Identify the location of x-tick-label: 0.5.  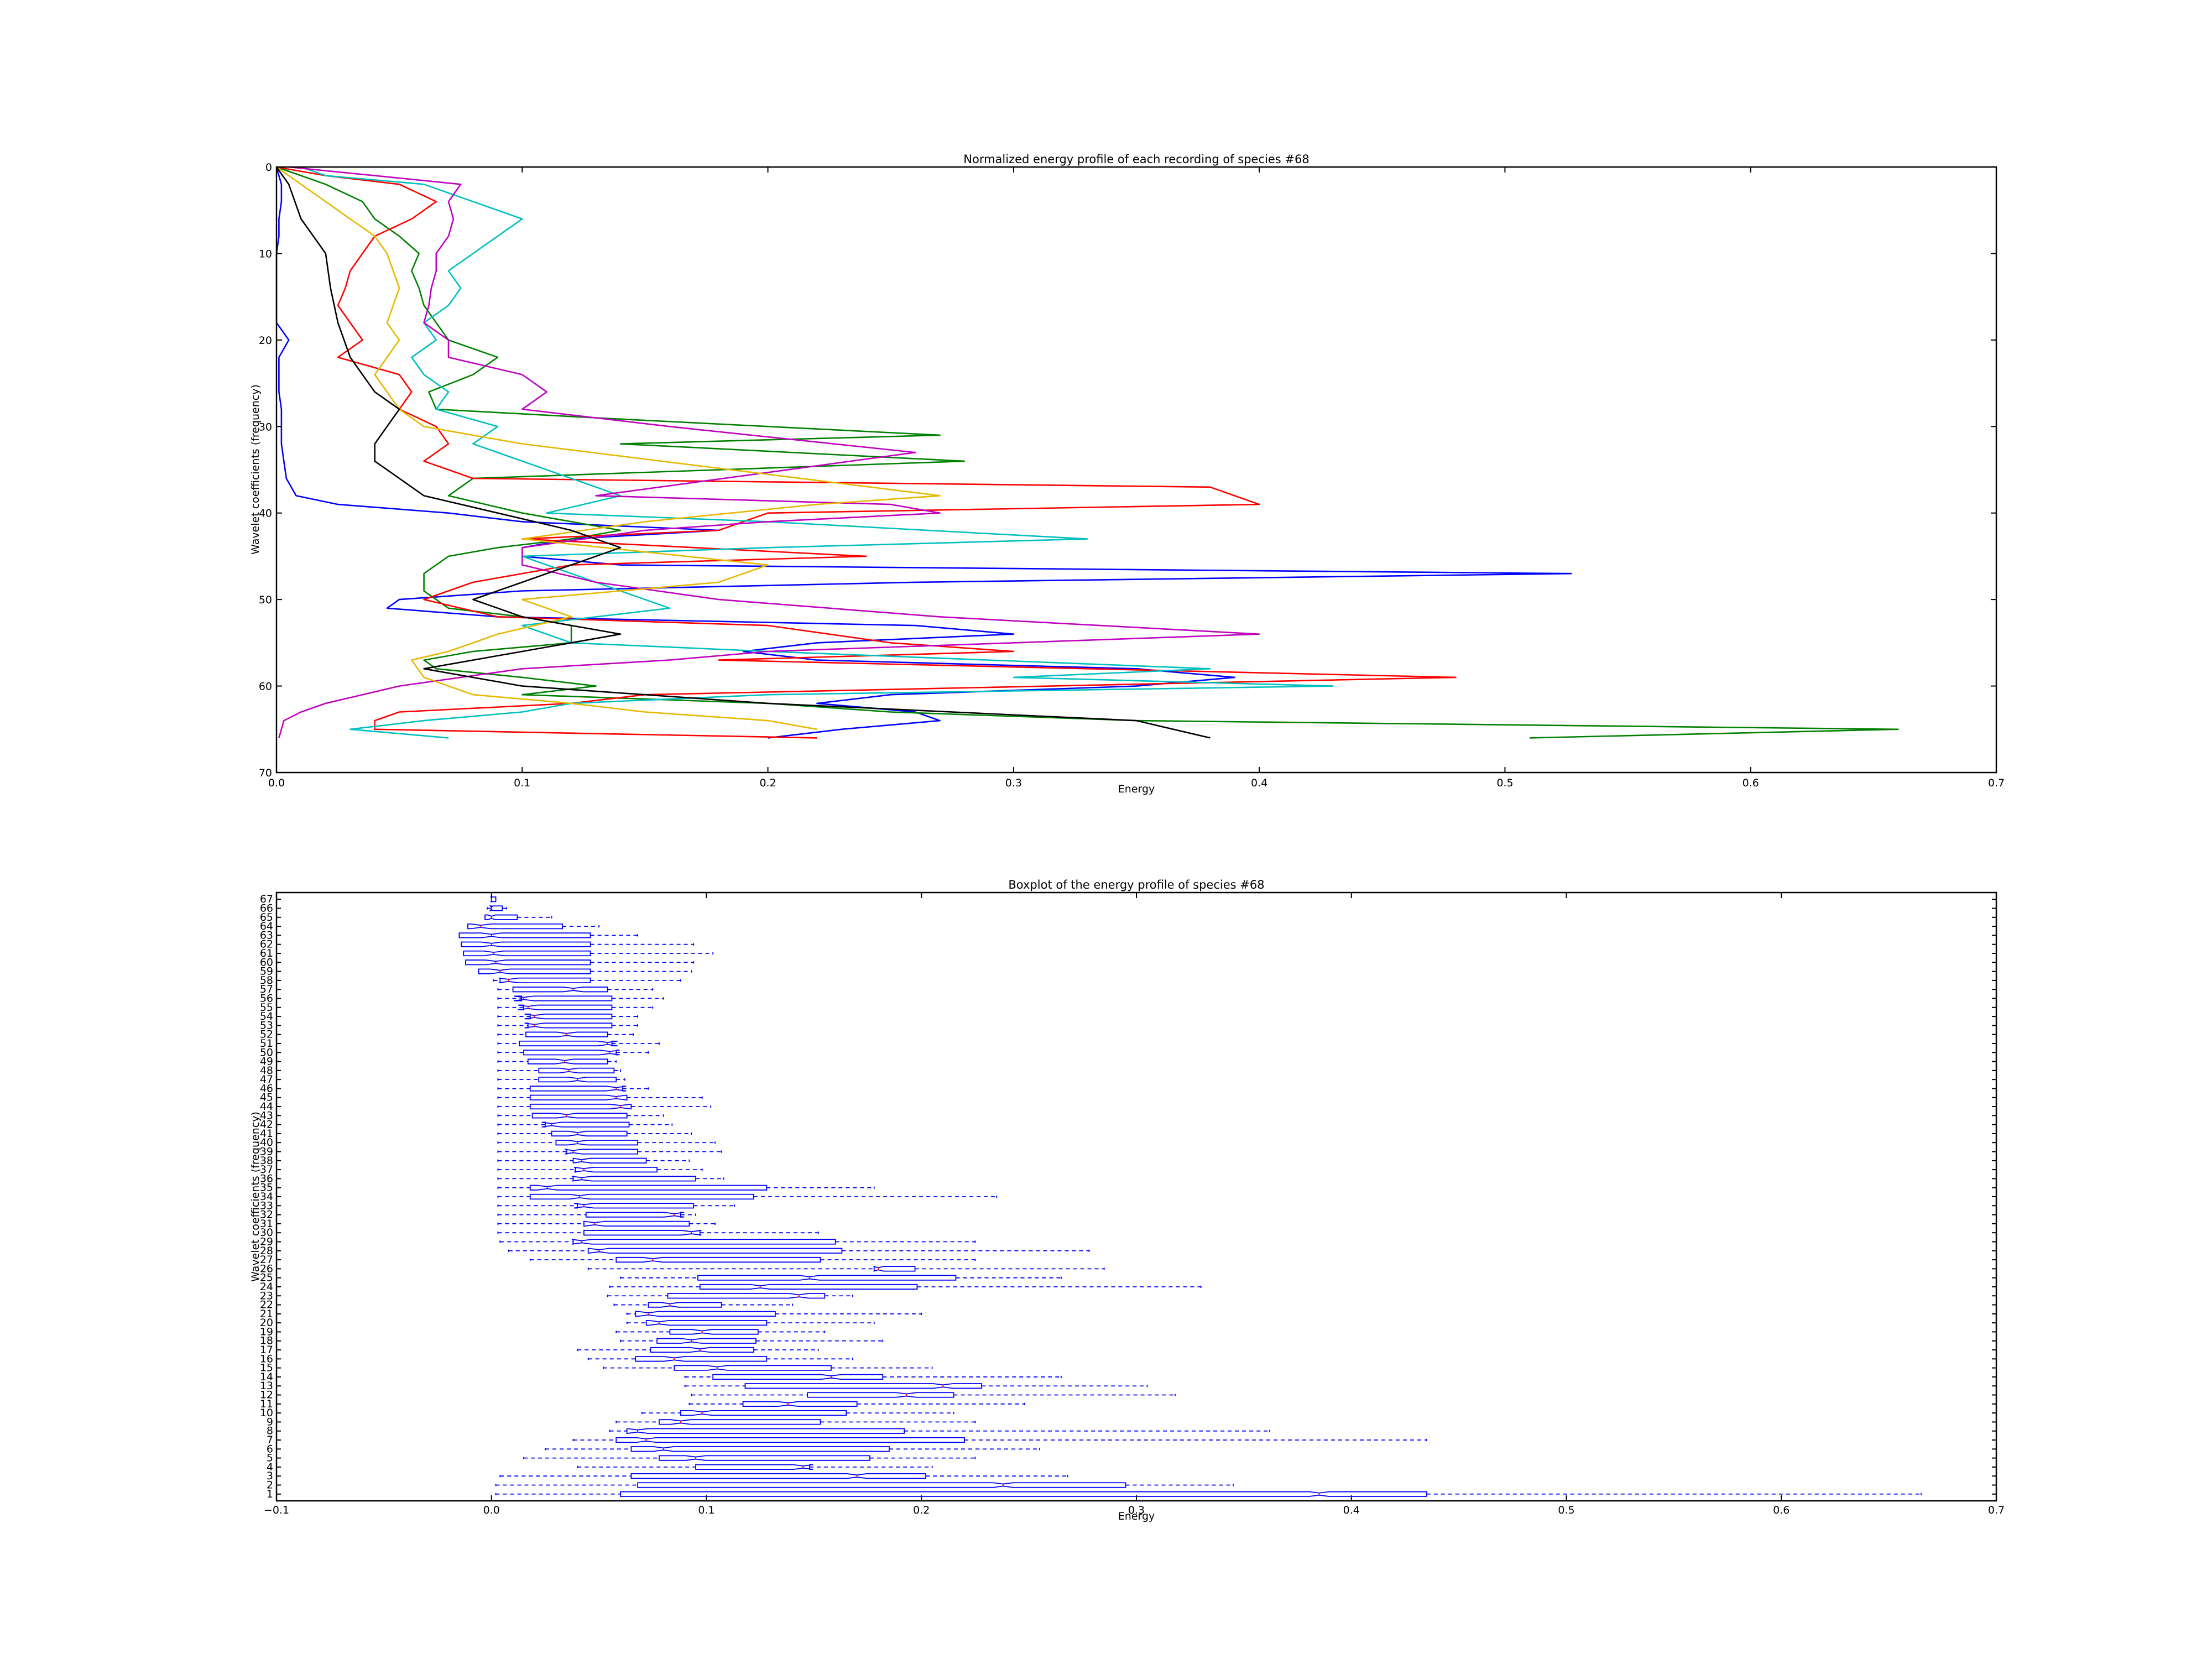
(1566, 1510).